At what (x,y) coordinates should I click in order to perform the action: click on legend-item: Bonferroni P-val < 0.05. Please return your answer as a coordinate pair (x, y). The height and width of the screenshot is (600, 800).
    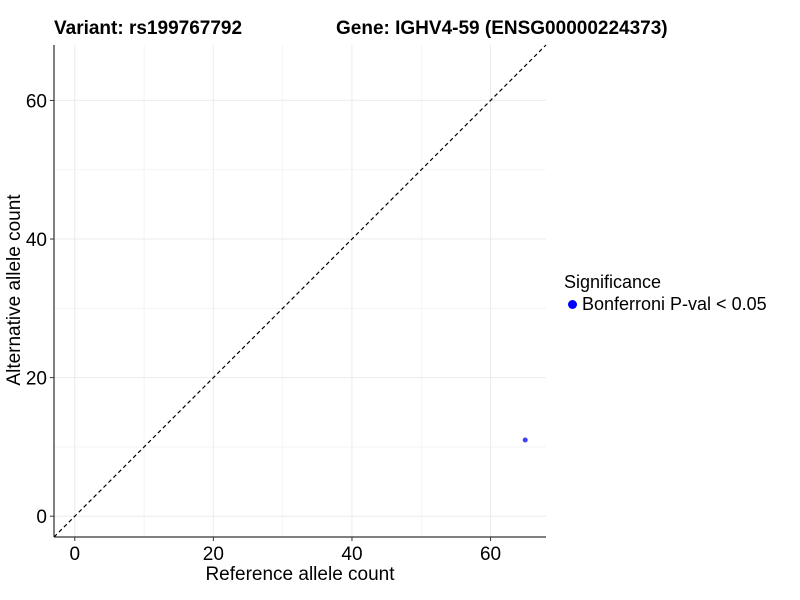
    Looking at the image, I should click on (665, 304).